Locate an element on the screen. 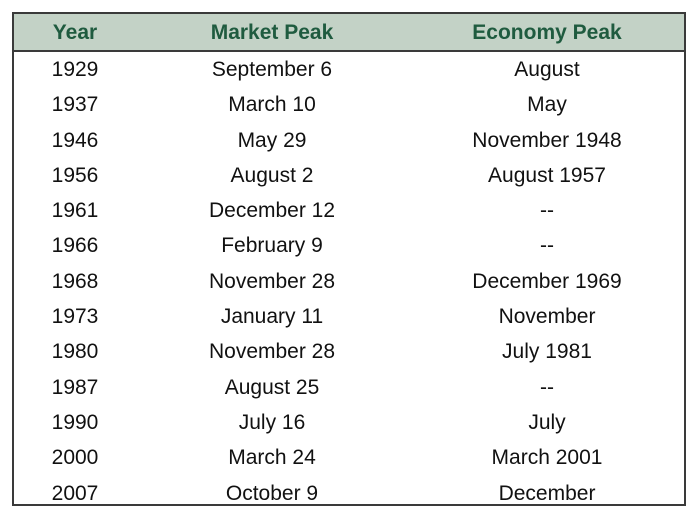  economy-peak-cell: December is located at coordinates (547, 493).